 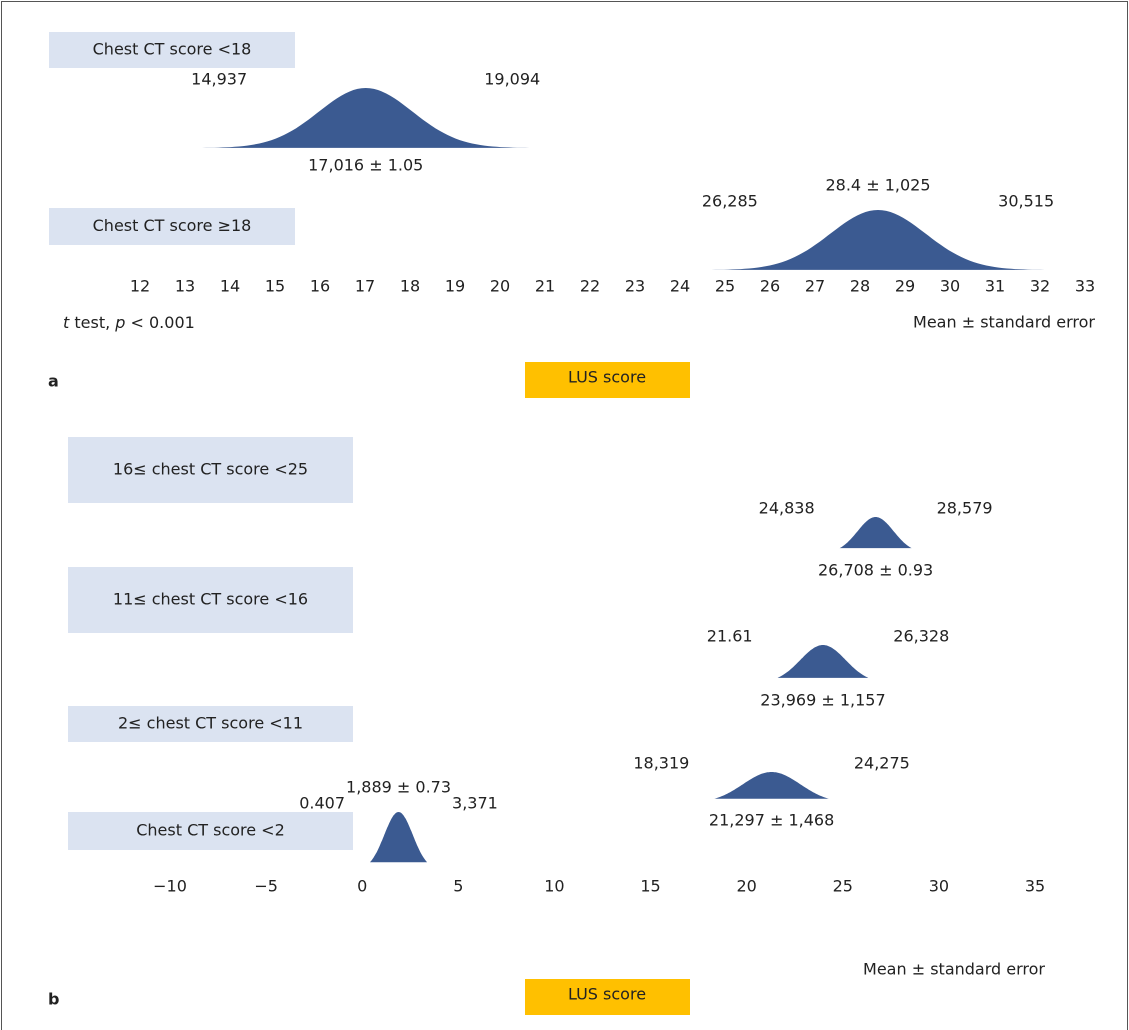 I want to click on x-tick-label: 32, so click(x=1040, y=286).